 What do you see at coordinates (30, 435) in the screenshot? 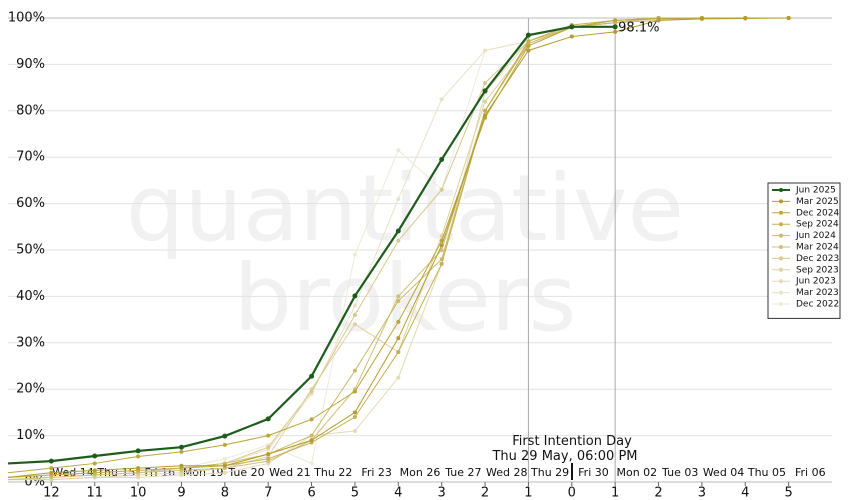
I see `y-tick-label: 10%` at bounding box center [30, 435].